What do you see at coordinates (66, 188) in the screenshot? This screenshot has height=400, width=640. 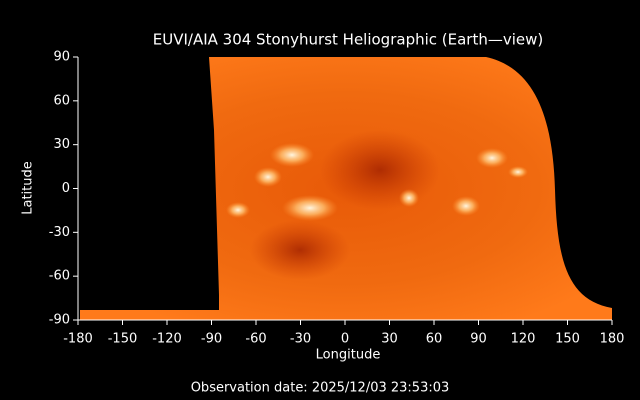 I see `y-tick-label: 0` at bounding box center [66, 188].